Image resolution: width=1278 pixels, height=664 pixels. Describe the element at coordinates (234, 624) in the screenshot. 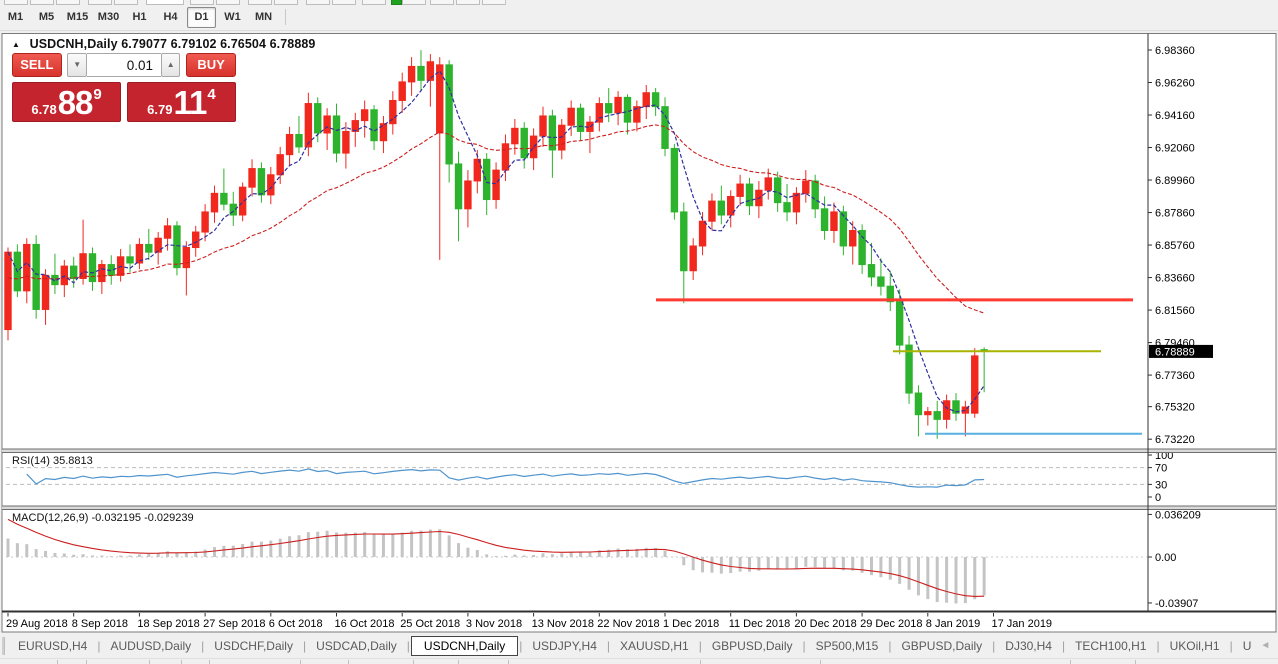

I see `date-axis-label: 27 Sep 2018` at that location.